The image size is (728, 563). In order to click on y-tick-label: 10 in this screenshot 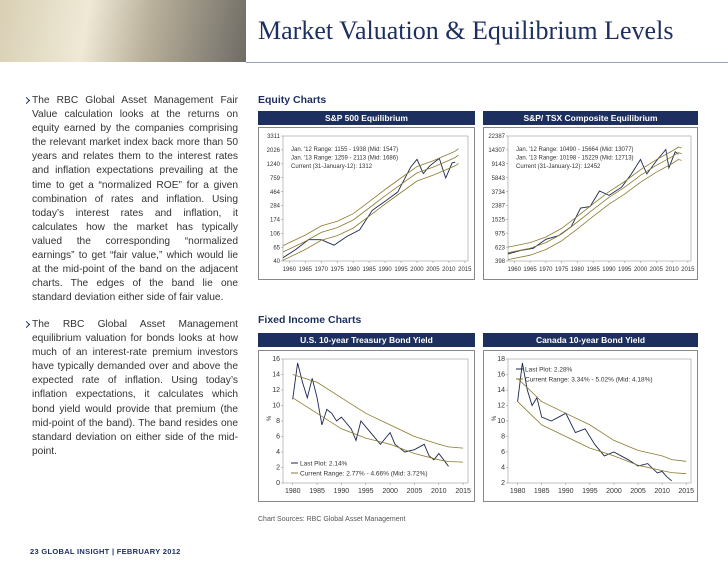, I will do `click(501, 421)`.